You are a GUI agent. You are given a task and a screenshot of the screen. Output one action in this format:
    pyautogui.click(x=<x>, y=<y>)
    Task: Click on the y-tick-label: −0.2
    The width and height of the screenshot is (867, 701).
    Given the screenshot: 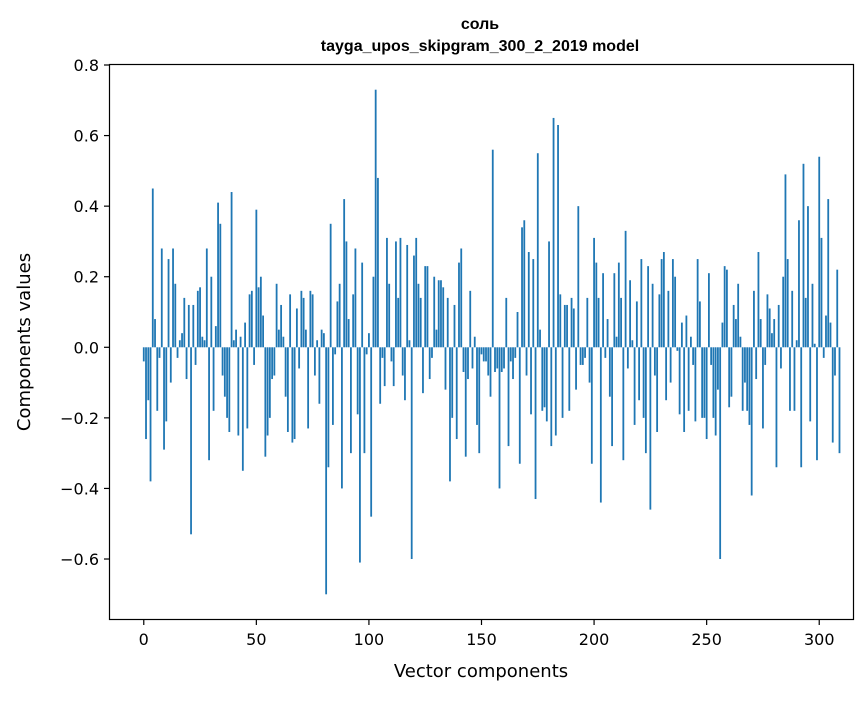 What is the action you would take?
    pyautogui.click(x=79, y=418)
    